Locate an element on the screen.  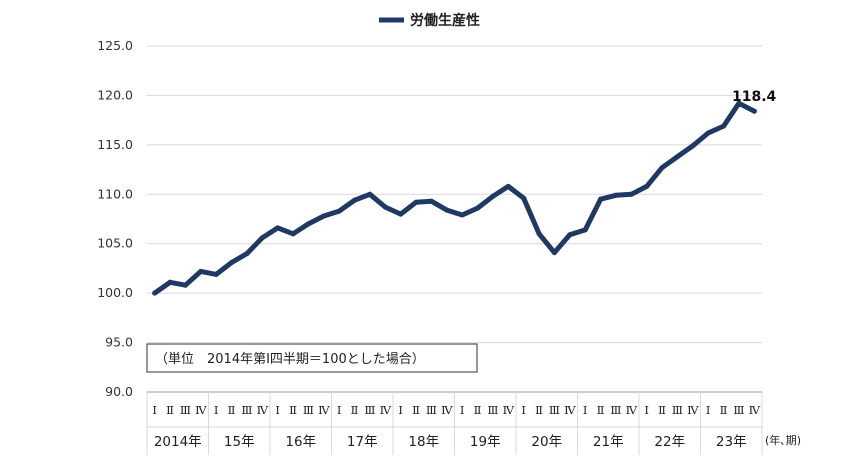
legend: 労働生産性 is located at coordinates (429, 20).